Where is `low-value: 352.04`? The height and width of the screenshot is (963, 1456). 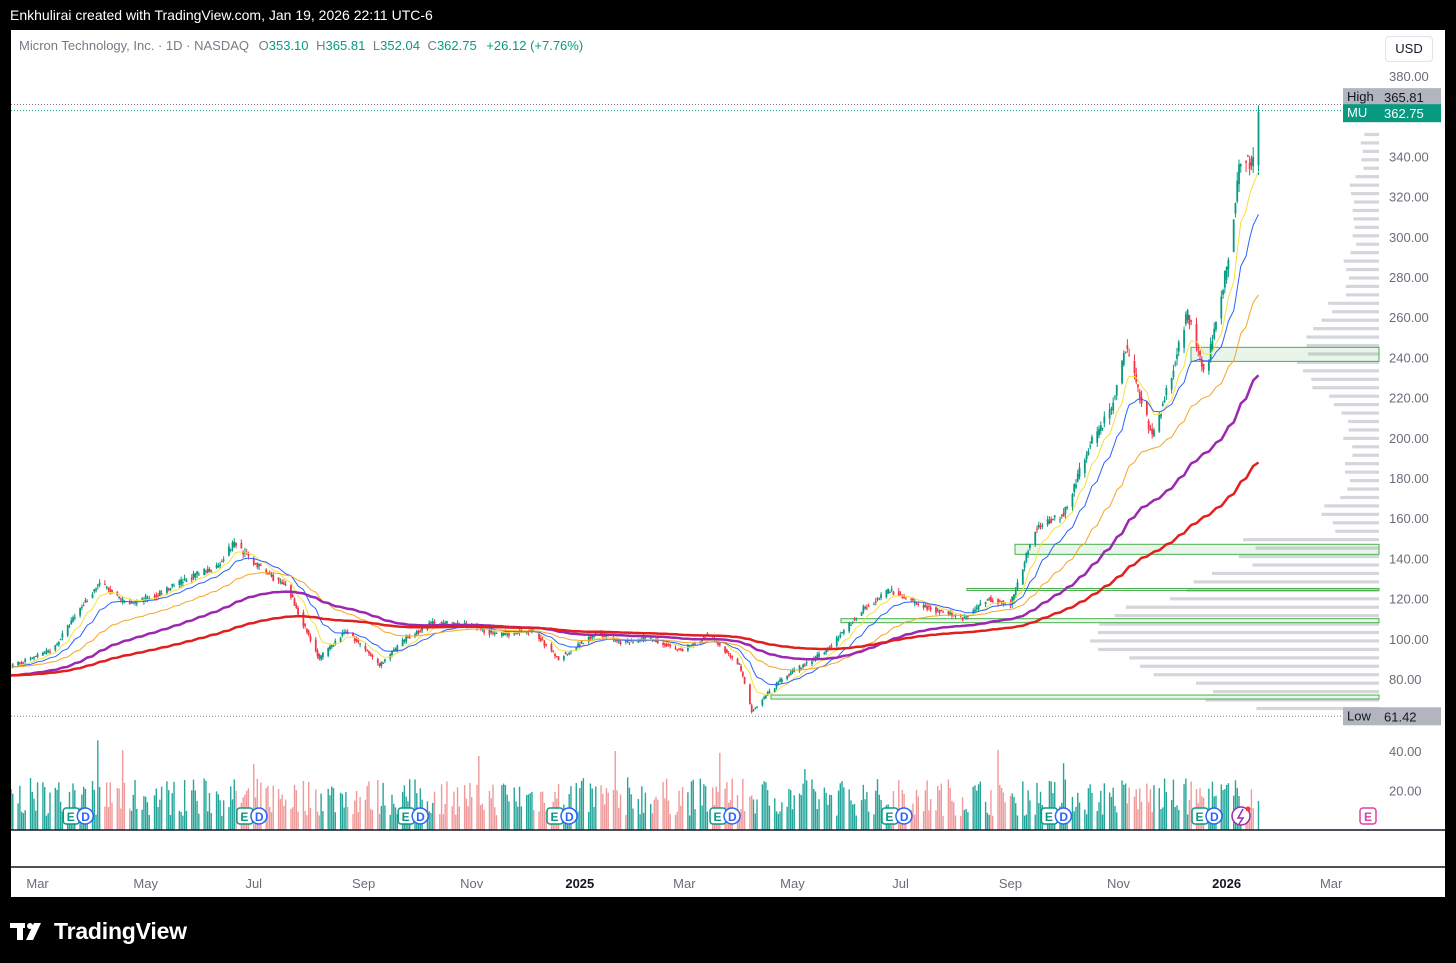
low-value: 352.04 is located at coordinates (400, 45).